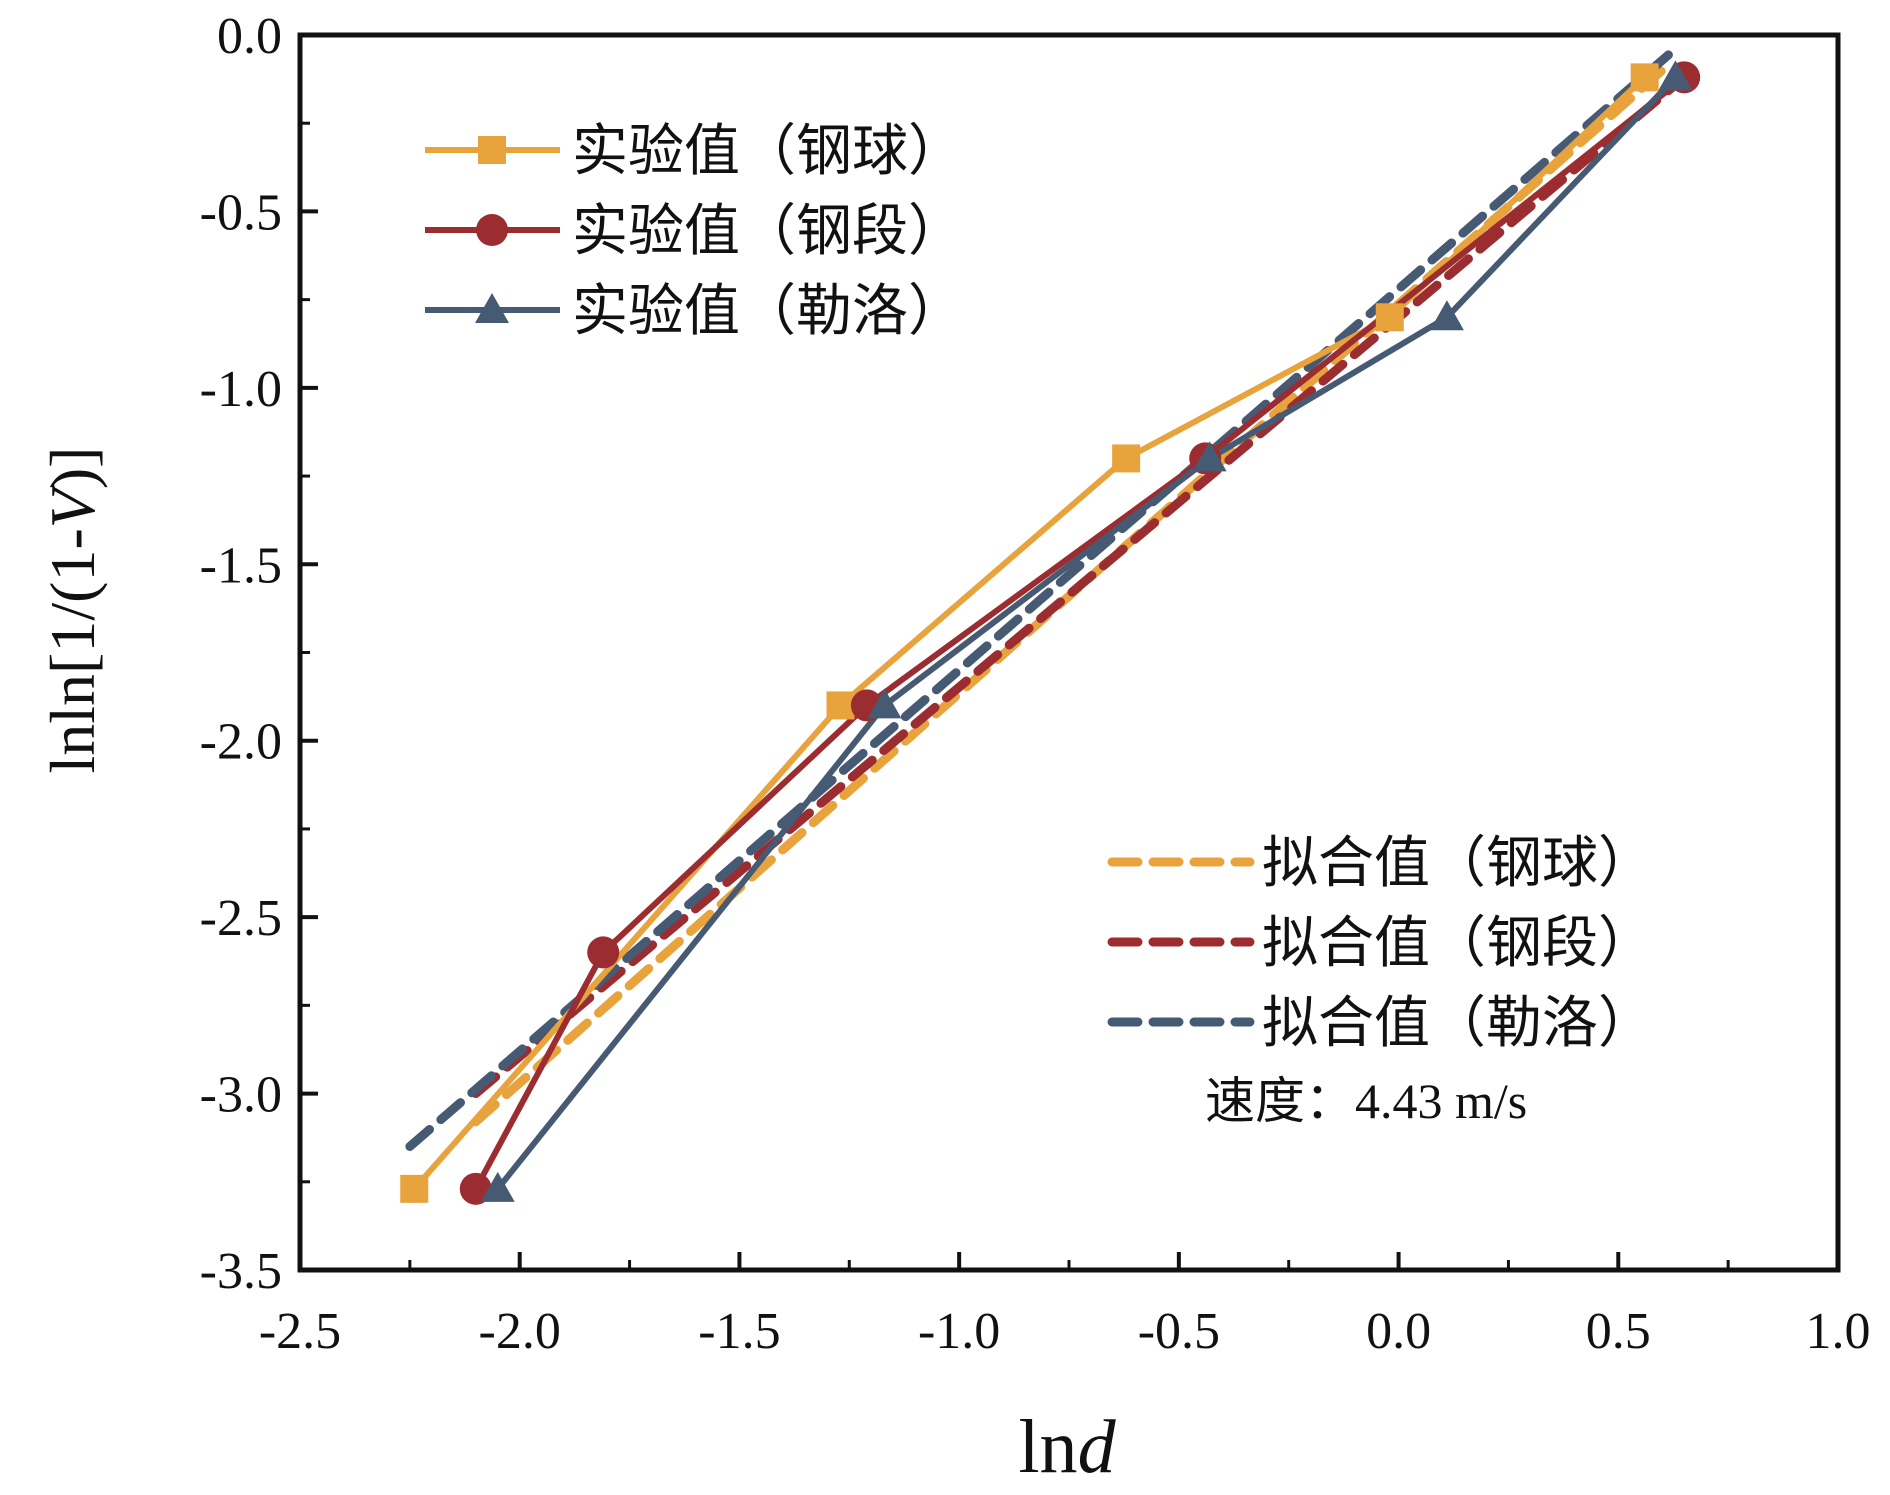  I want to click on x-tick-label-4: -0.5, so click(1179, 1331).